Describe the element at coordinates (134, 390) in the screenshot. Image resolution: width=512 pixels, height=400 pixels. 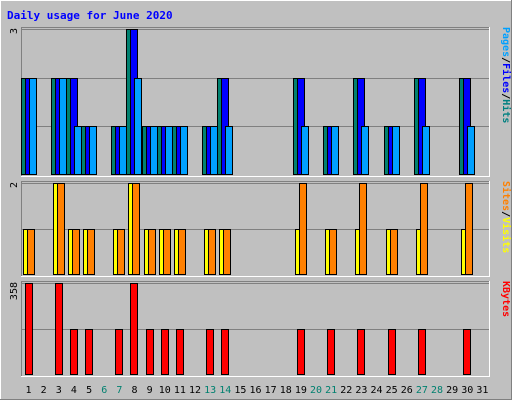
I see `x-tick-label-day-8: 8` at that location.